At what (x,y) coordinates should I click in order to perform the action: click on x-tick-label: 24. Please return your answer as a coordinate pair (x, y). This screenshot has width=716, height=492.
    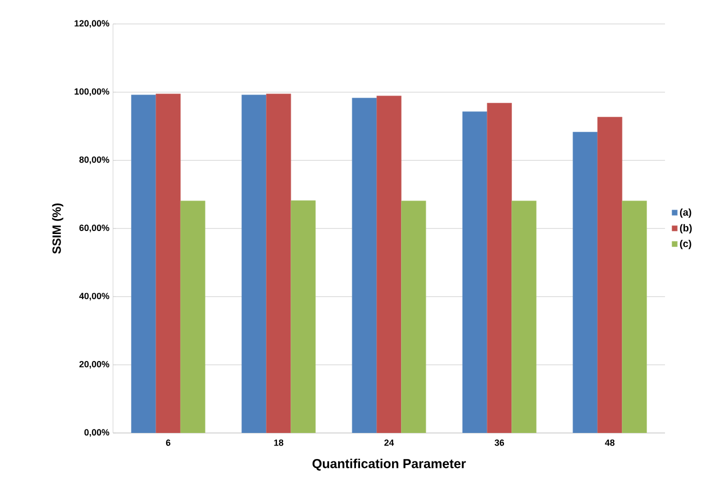
    Looking at the image, I should click on (389, 442).